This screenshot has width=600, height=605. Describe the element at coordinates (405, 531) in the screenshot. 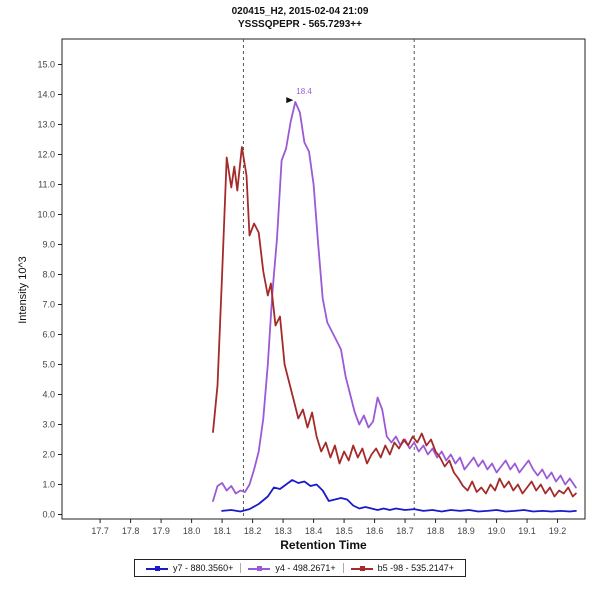

I see `x-tick-label: 18.7` at that location.